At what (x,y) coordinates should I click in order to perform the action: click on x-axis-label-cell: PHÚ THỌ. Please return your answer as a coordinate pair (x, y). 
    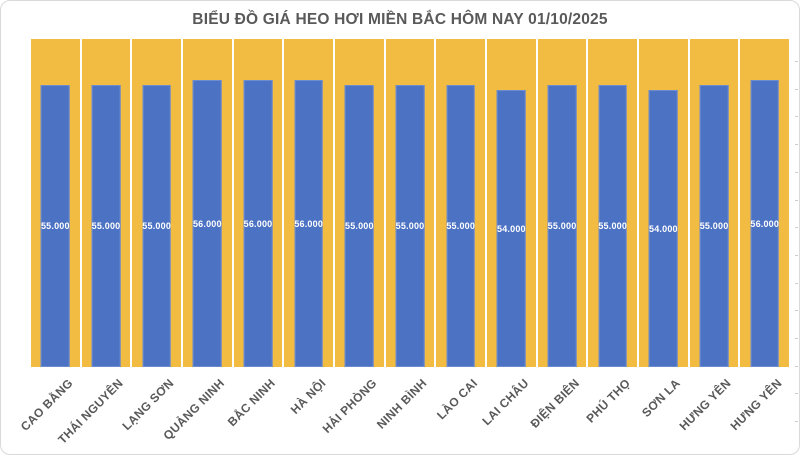
    Looking at the image, I should click on (610, 410).